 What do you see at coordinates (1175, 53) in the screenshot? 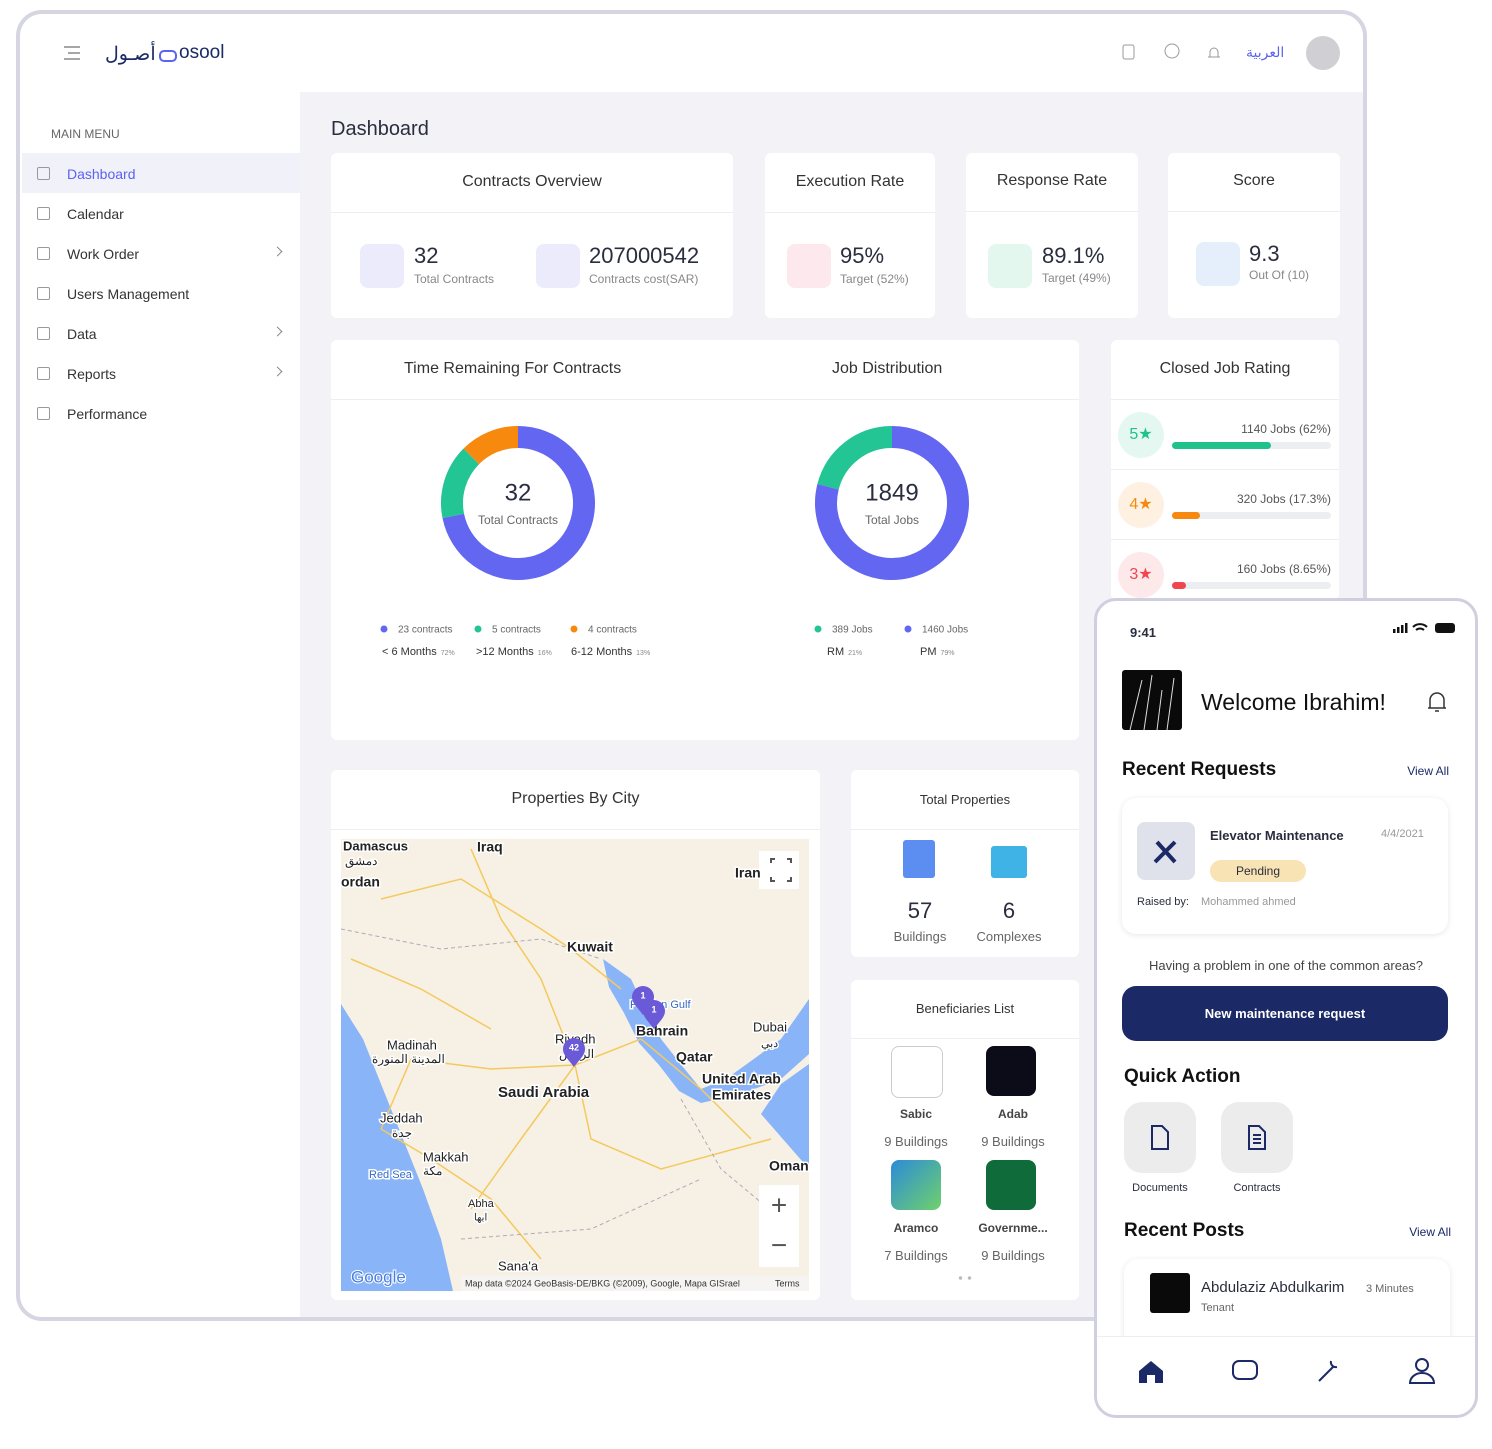
I see `header-icons` at bounding box center [1175, 53].